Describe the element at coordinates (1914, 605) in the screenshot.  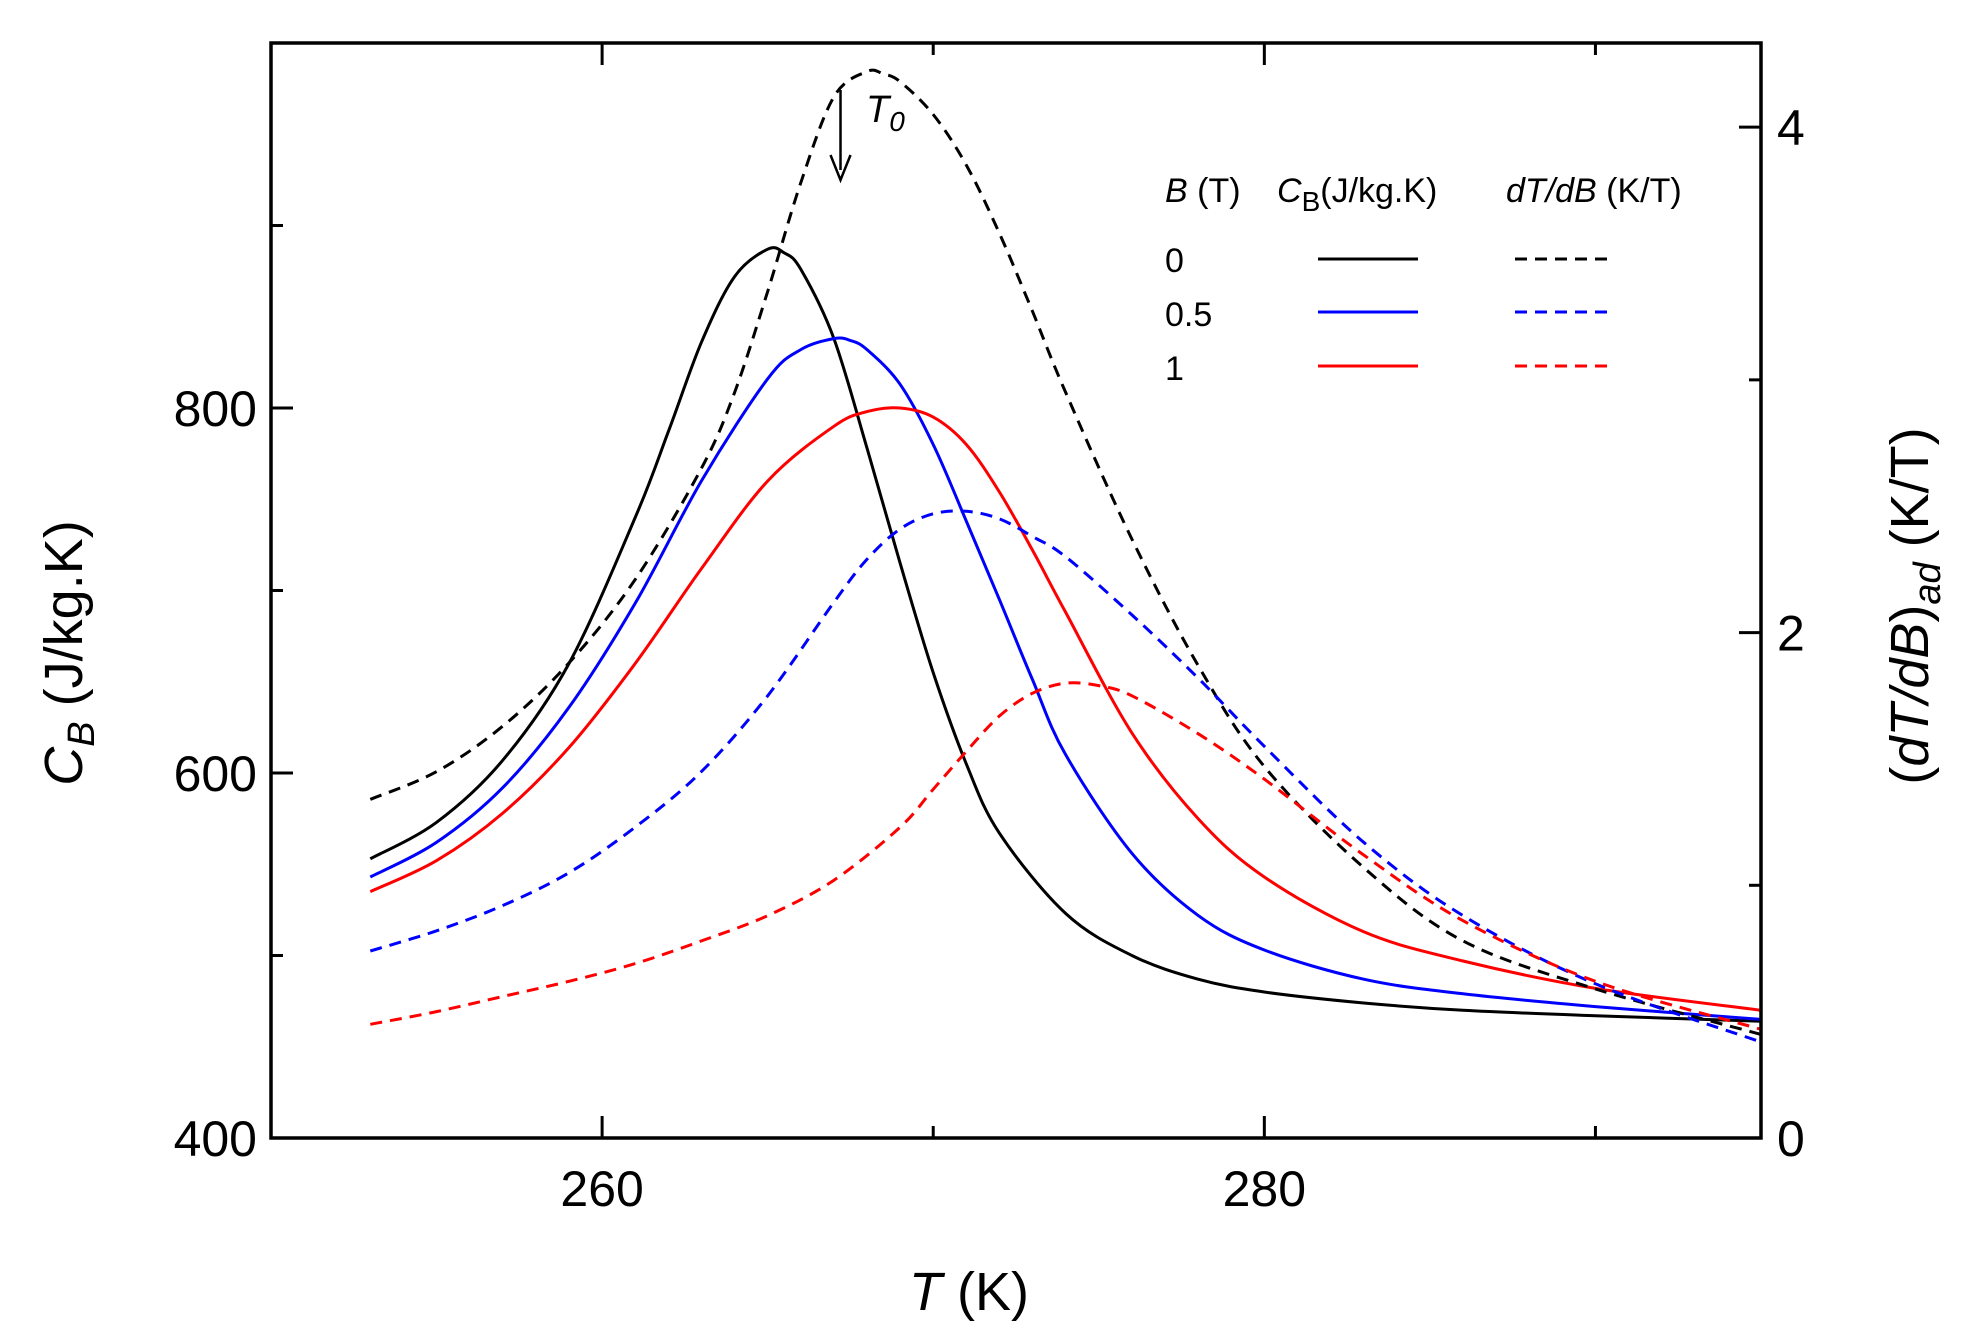
I see `y-axis-right-title: (dT/dB)ad (K/T)` at that location.